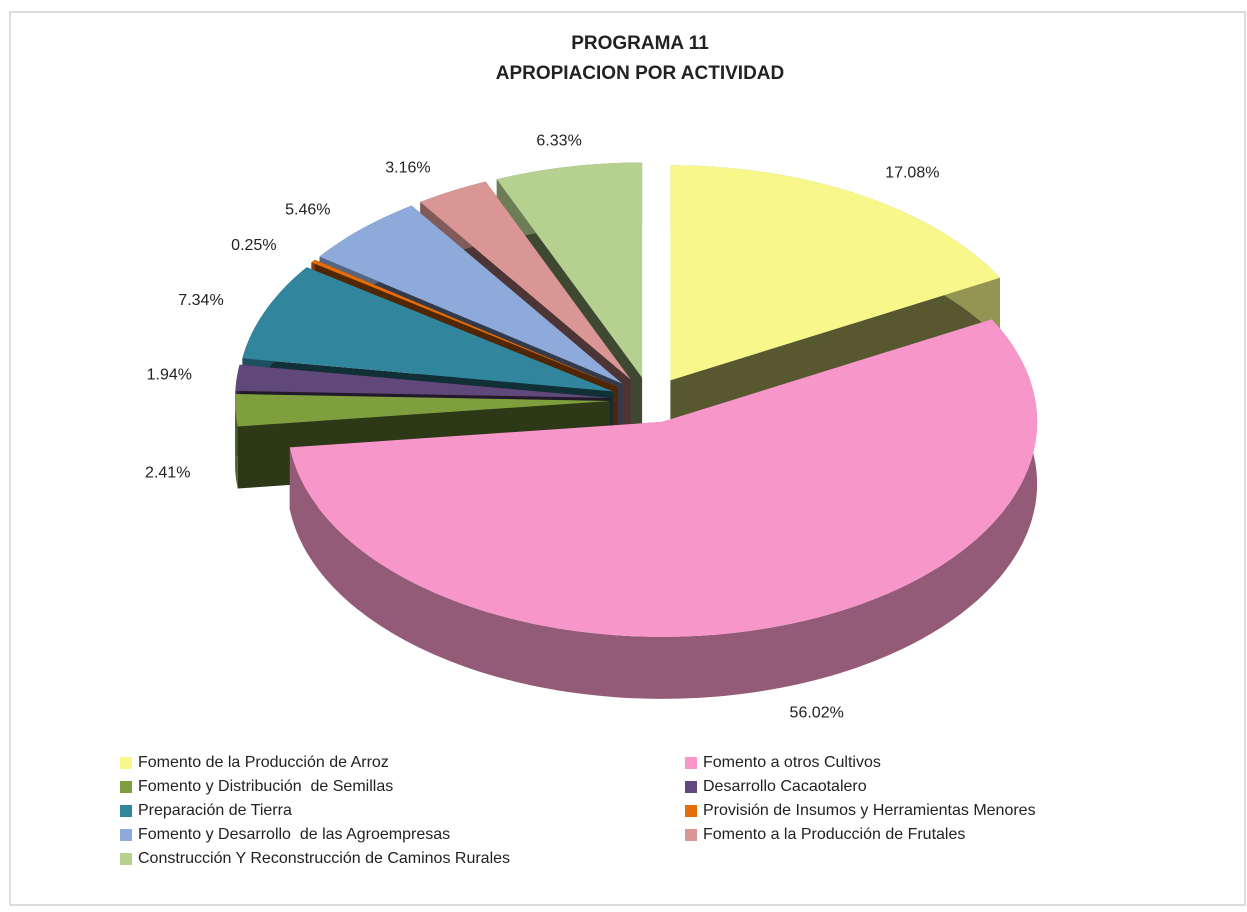 This screenshot has height=912, width=1247. What do you see at coordinates (167, 473) in the screenshot?
I see `data-label: 2.41%` at bounding box center [167, 473].